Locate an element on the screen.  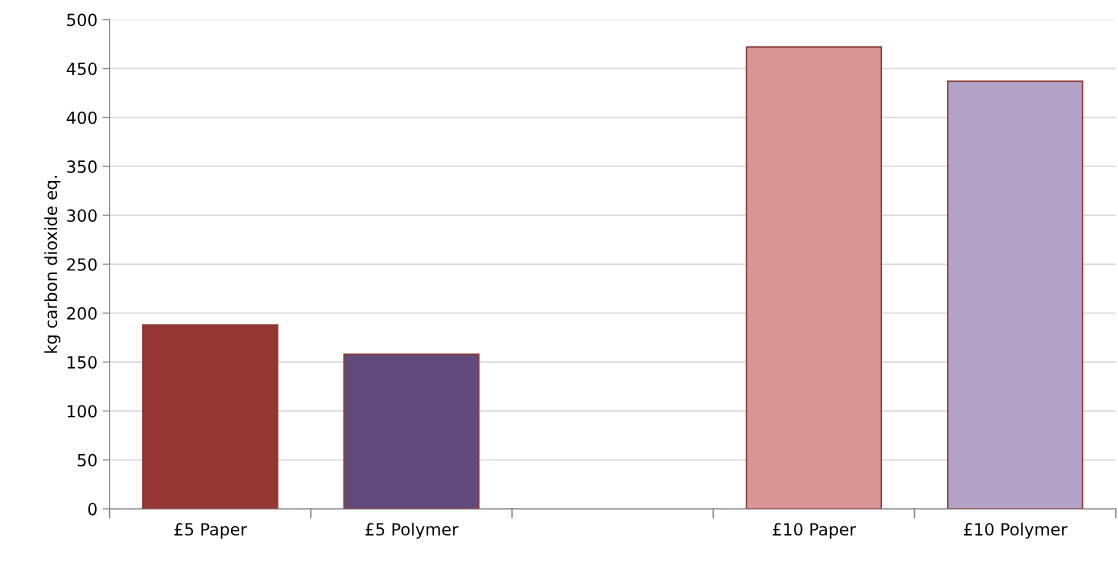
y-tick-label: 200 is located at coordinates (82, 313).